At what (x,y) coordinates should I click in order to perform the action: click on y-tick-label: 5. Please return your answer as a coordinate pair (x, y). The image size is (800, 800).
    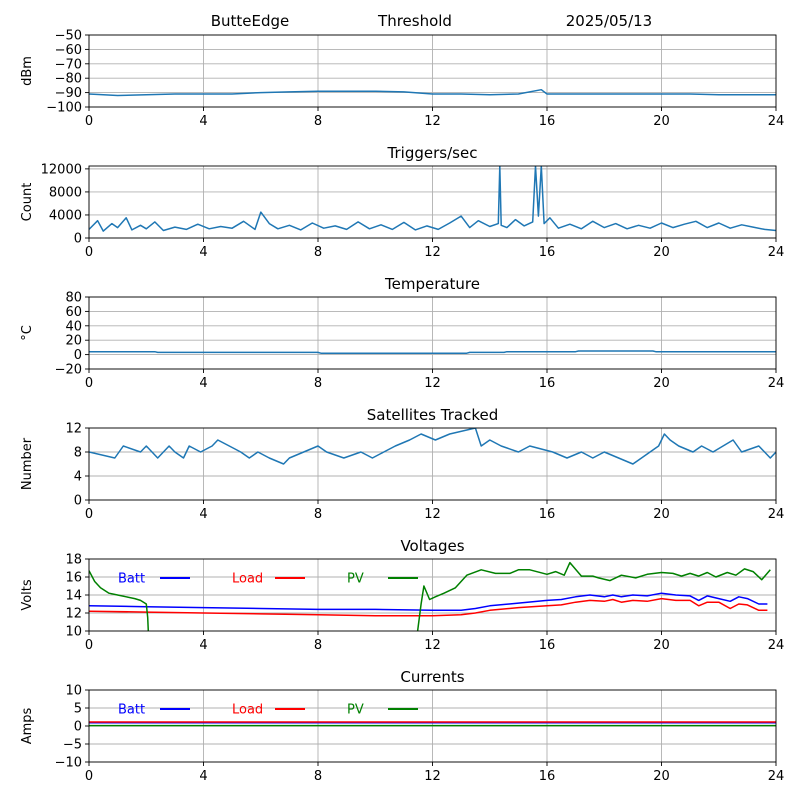
    Looking at the image, I should click on (78, 709).